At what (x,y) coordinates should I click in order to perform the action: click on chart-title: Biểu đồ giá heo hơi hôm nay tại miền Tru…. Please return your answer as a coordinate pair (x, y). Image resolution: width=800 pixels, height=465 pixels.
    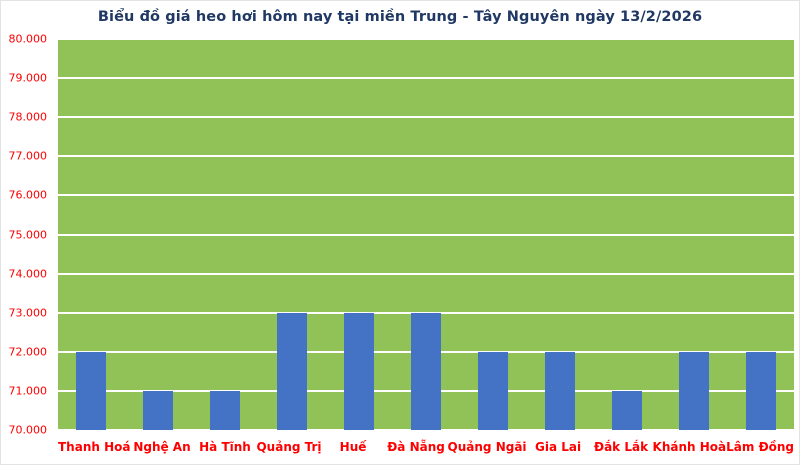
    Looking at the image, I should click on (400, 17).